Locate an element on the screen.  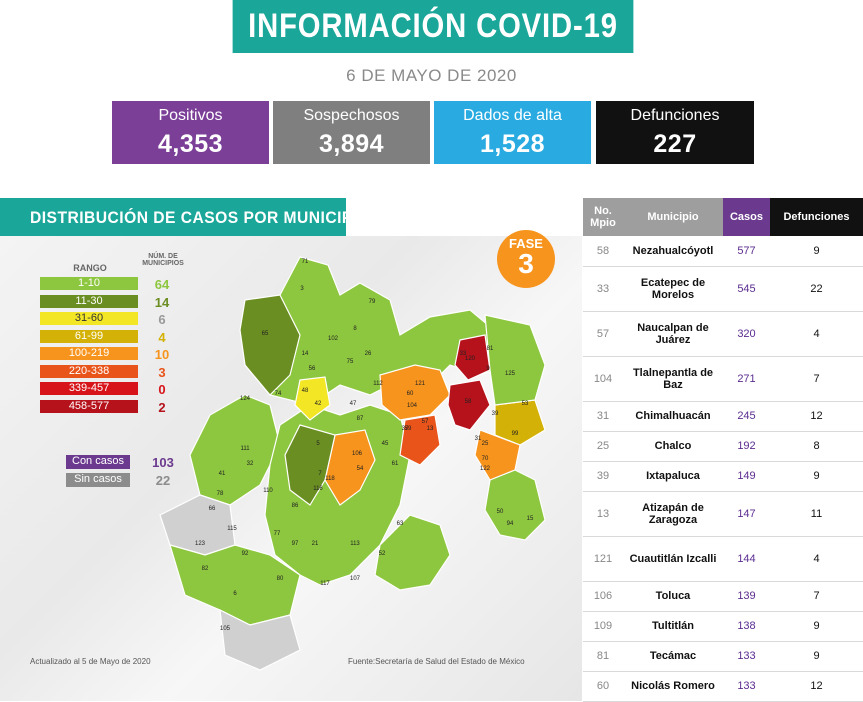
cell-defunciones: 22 is located at coordinates (816, 289).